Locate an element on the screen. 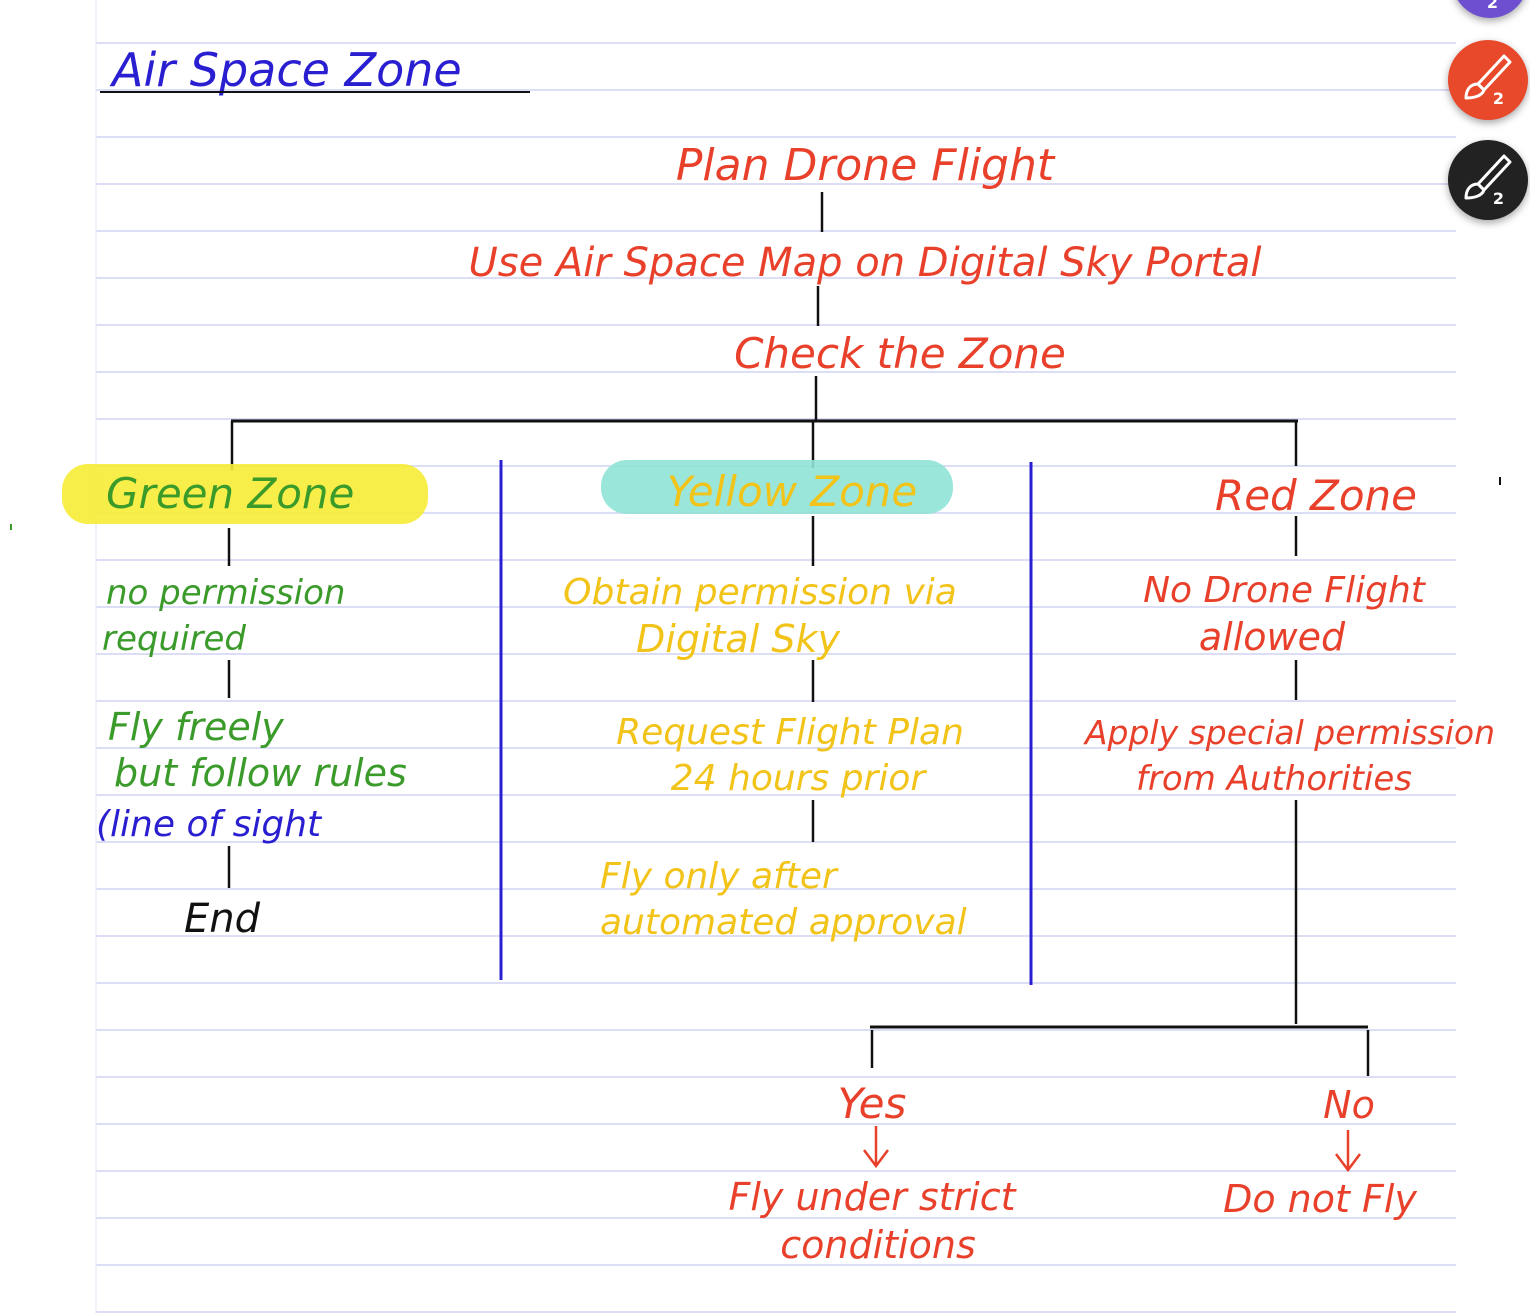 The image size is (1530, 1314). yellow-zone-highlight is located at coordinates (777, 487).